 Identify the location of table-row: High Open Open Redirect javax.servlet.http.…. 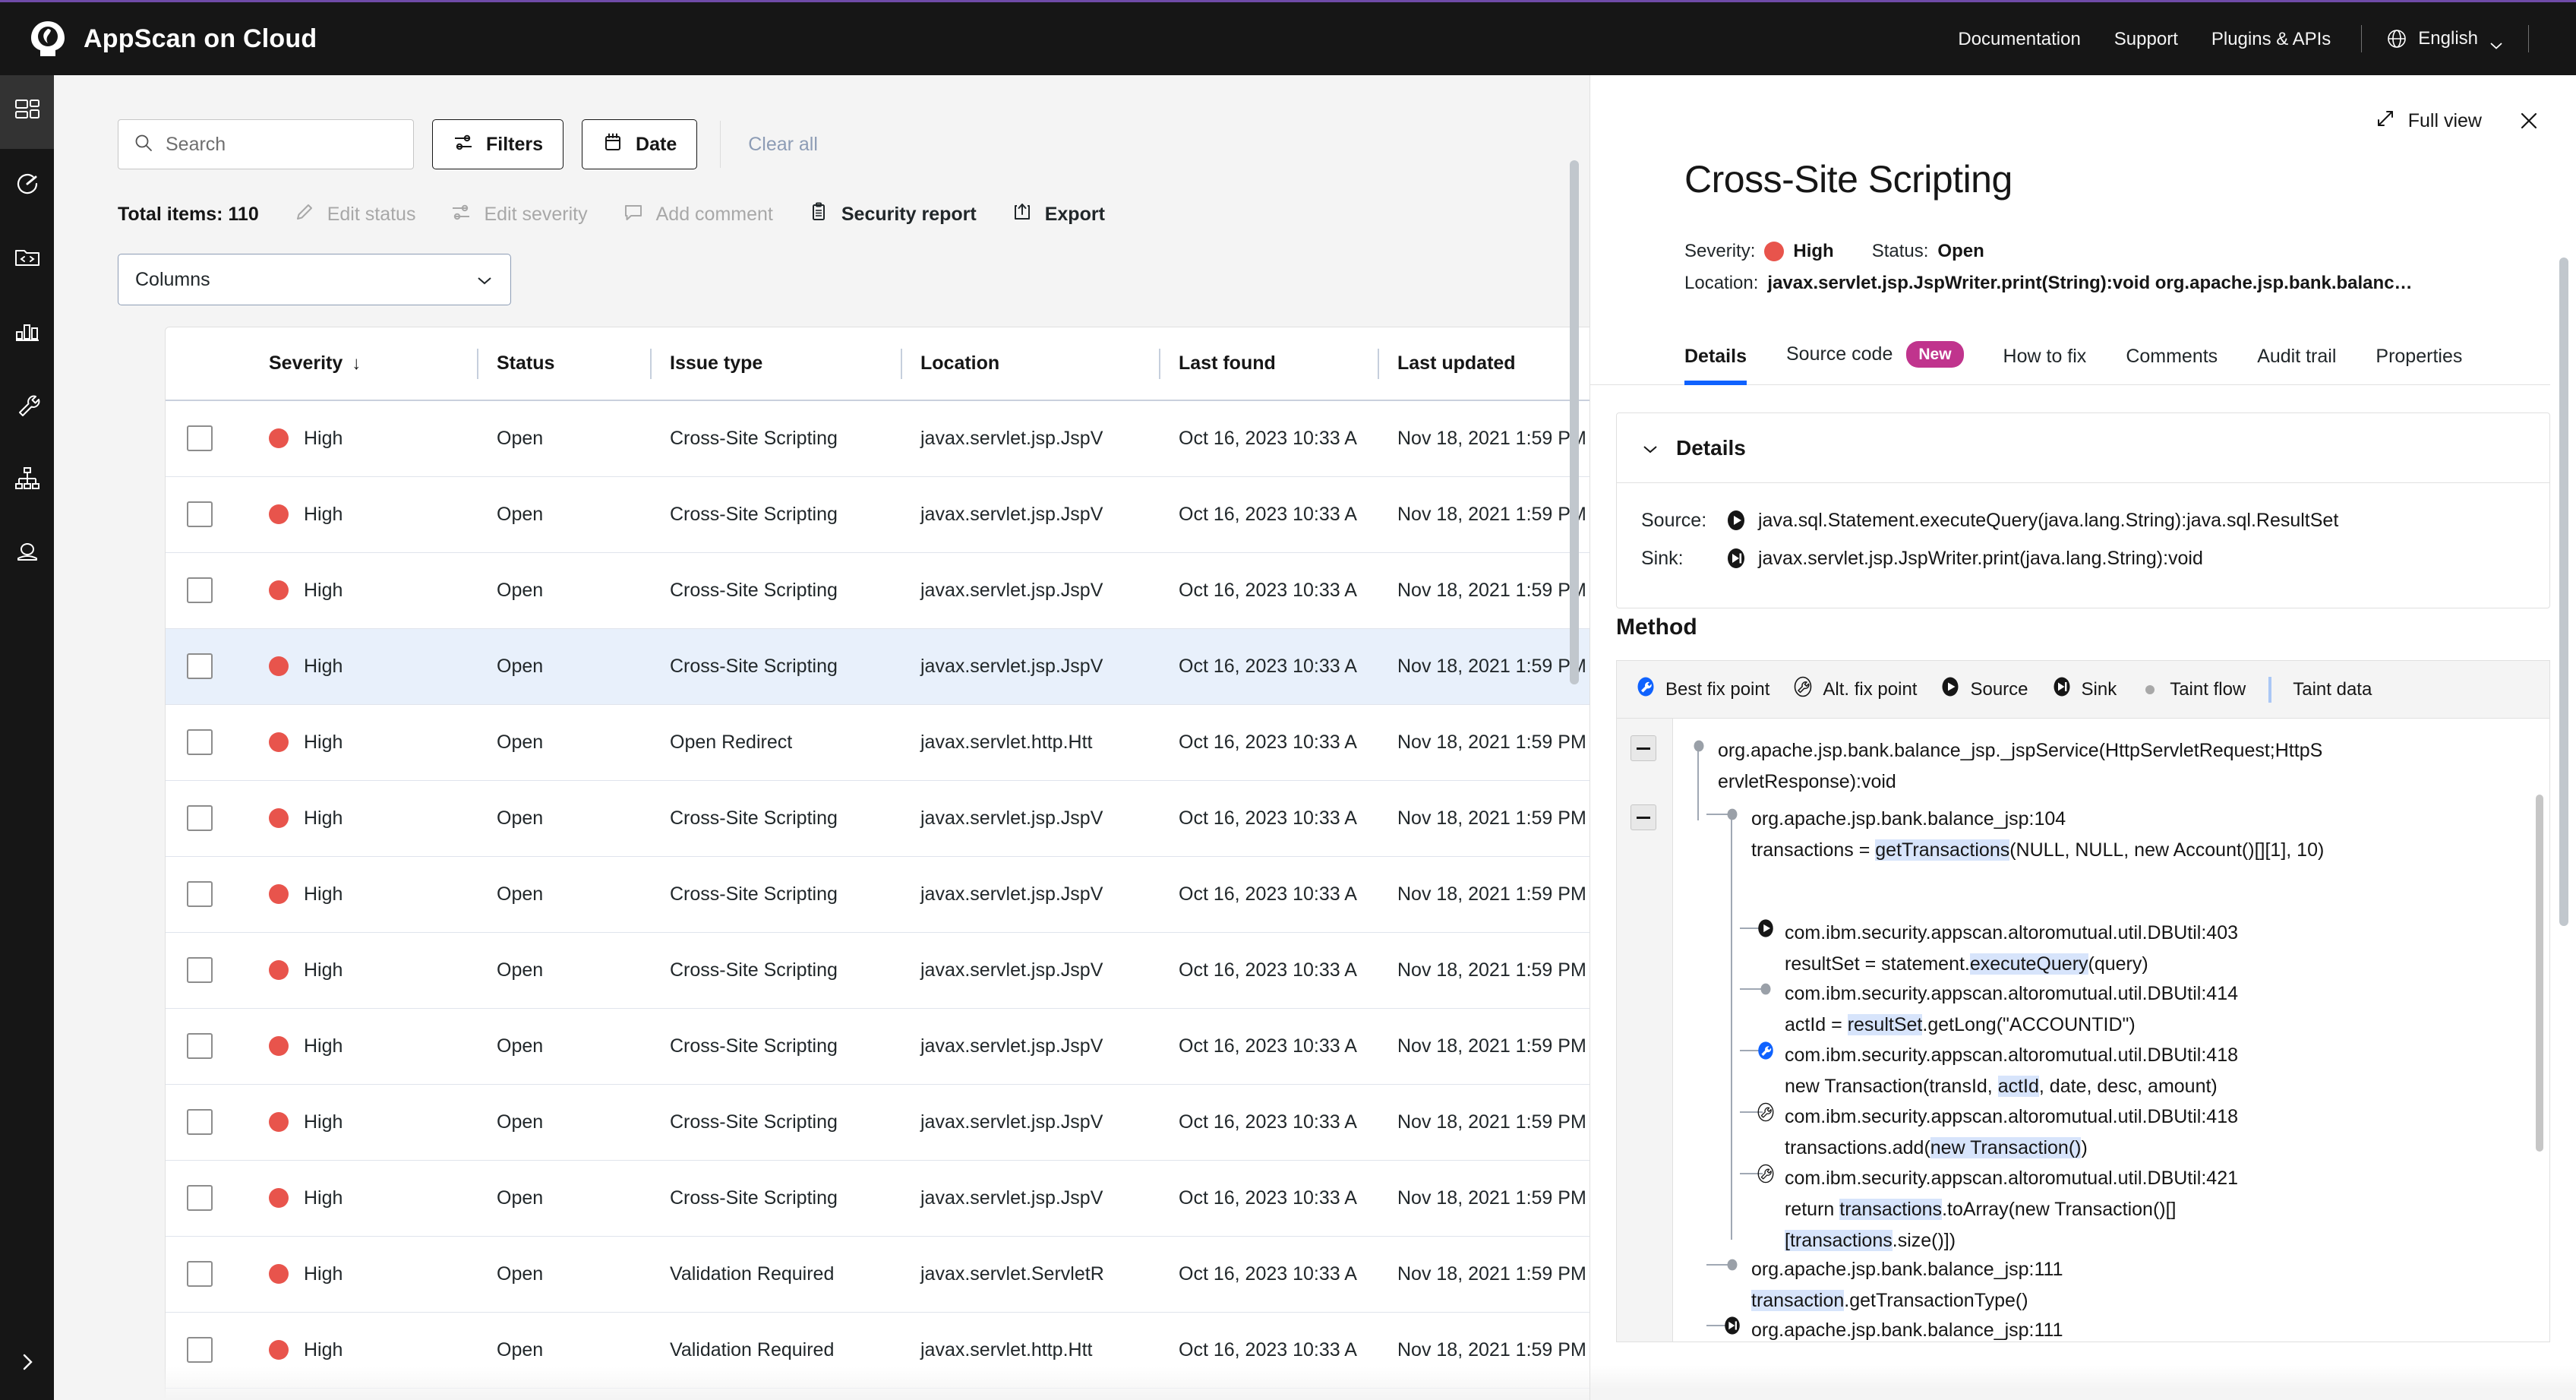
(878, 743).